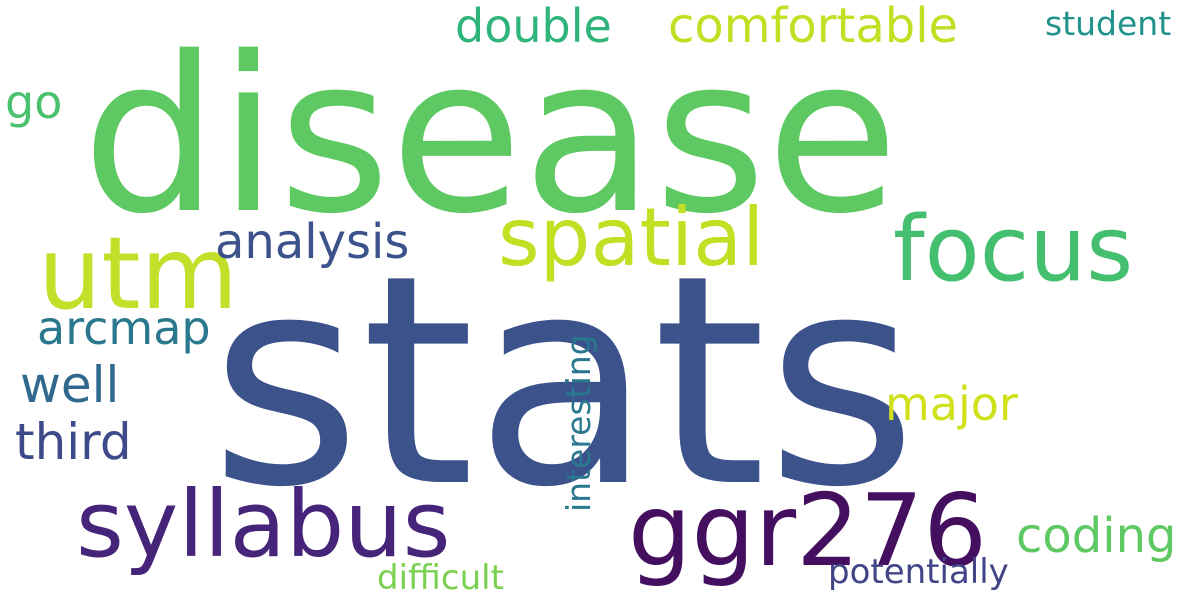 This screenshot has width=1200, height=600. What do you see at coordinates (813, 27) in the screenshot?
I see `word-comfortable: comfortable` at bounding box center [813, 27].